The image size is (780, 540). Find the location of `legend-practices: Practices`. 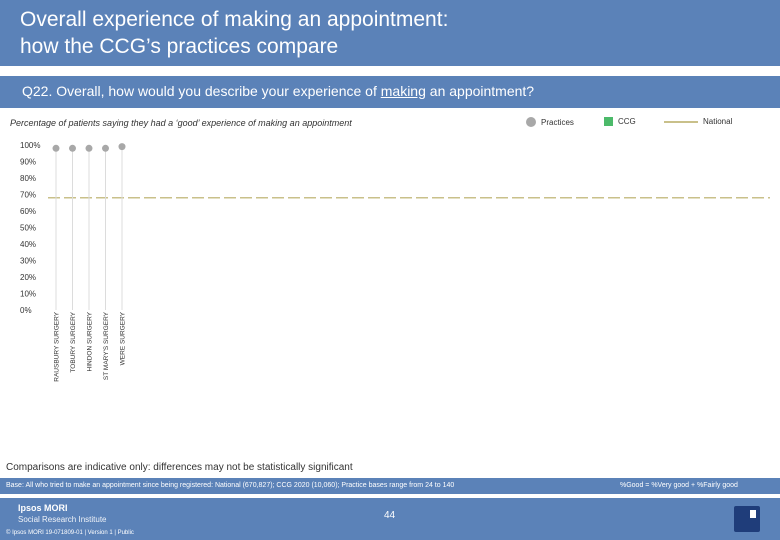

legend-practices: Practices is located at coordinates (550, 122).